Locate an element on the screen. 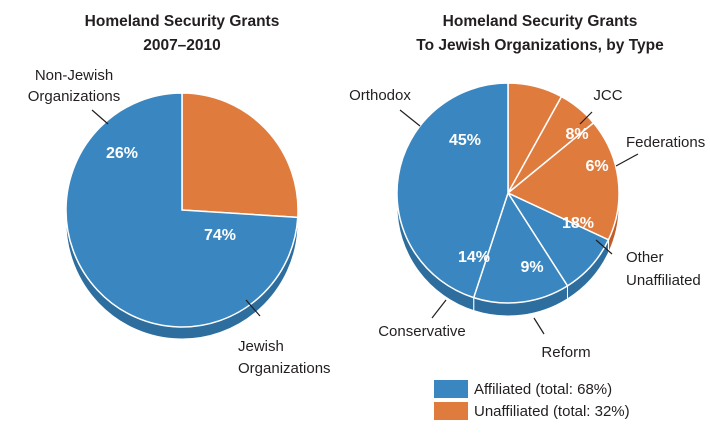  pie-value-label-federations: 6% is located at coordinates (596, 166).